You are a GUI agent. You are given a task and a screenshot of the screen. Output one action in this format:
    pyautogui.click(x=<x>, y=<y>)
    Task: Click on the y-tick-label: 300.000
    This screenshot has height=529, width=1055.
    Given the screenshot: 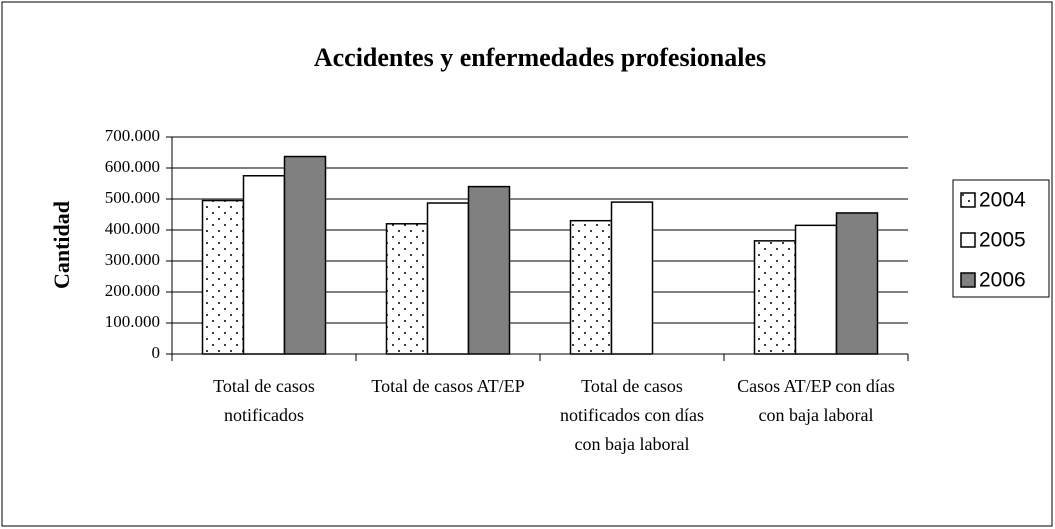 What is the action you would take?
    pyautogui.click(x=132, y=259)
    